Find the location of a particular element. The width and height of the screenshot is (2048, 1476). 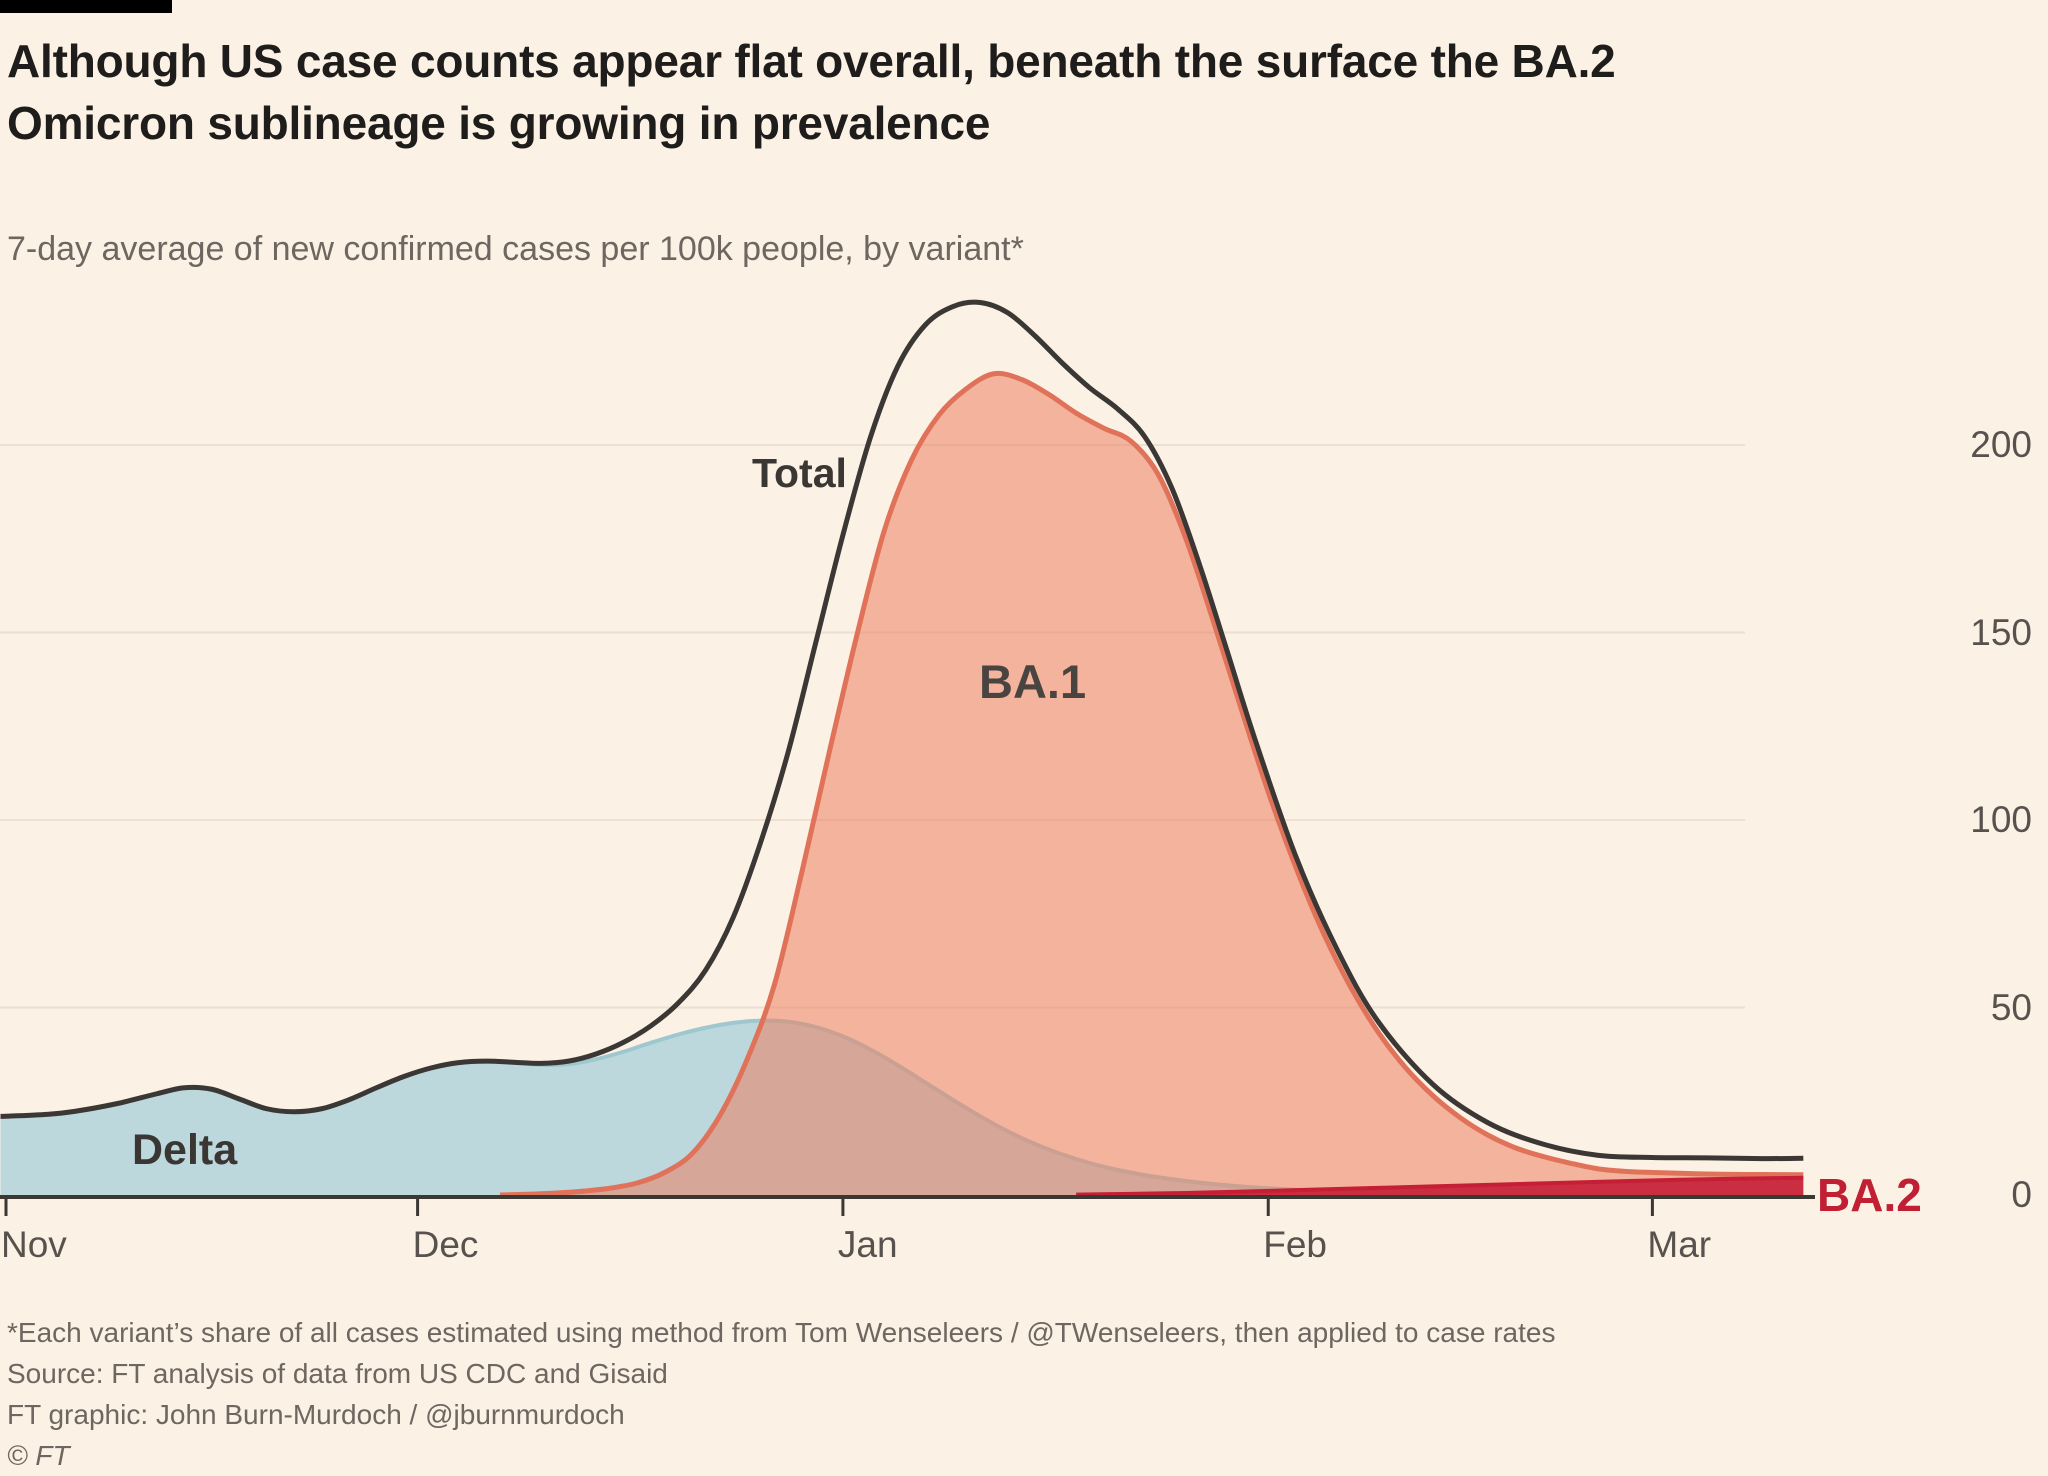

y-tick-label-100: 100 is located at coordinates (2001, 819).